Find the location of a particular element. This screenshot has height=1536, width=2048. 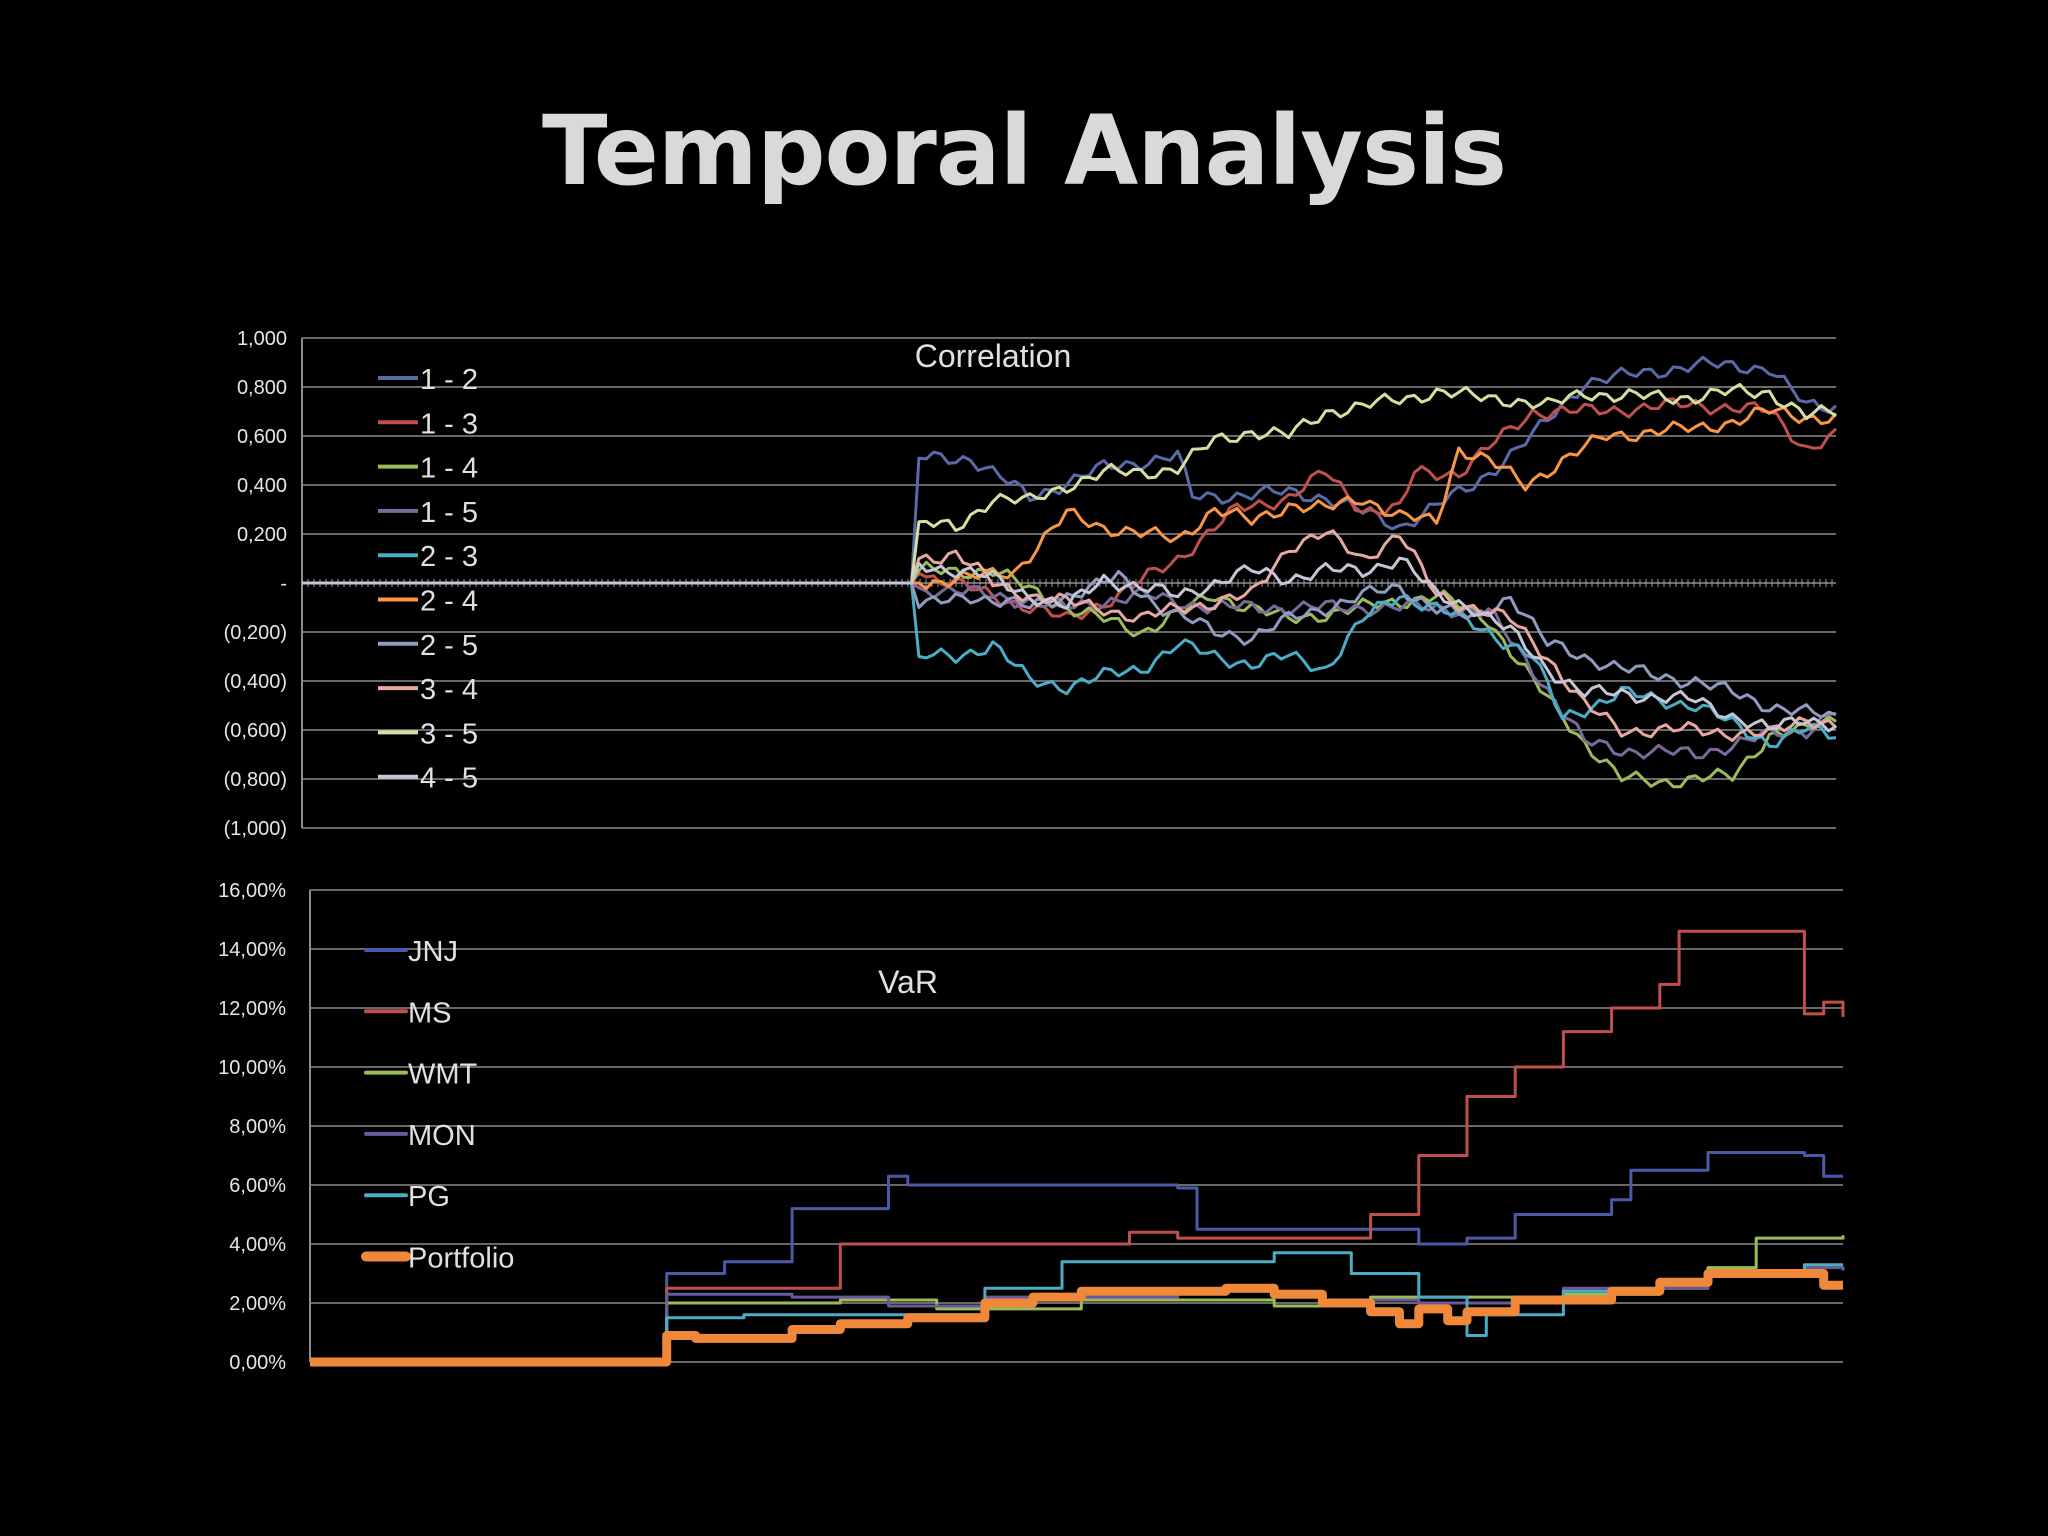

correlation-y-tick-label: 0,600 is located at coordinates (262, 437).